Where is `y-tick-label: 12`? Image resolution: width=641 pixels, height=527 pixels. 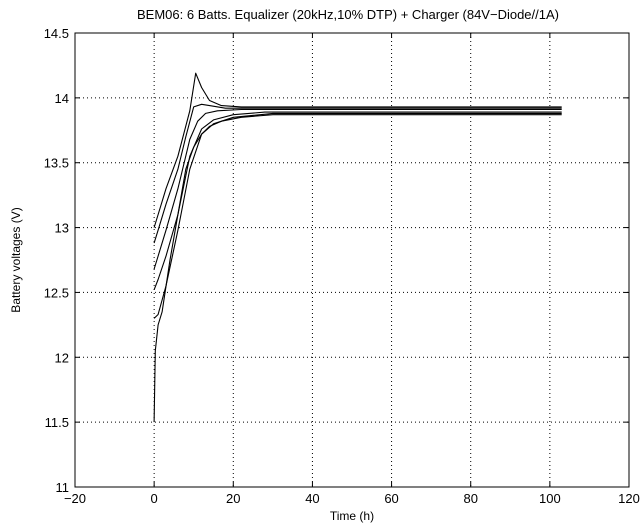
y-tick-label: 12 is located at coordinates (62, 357).